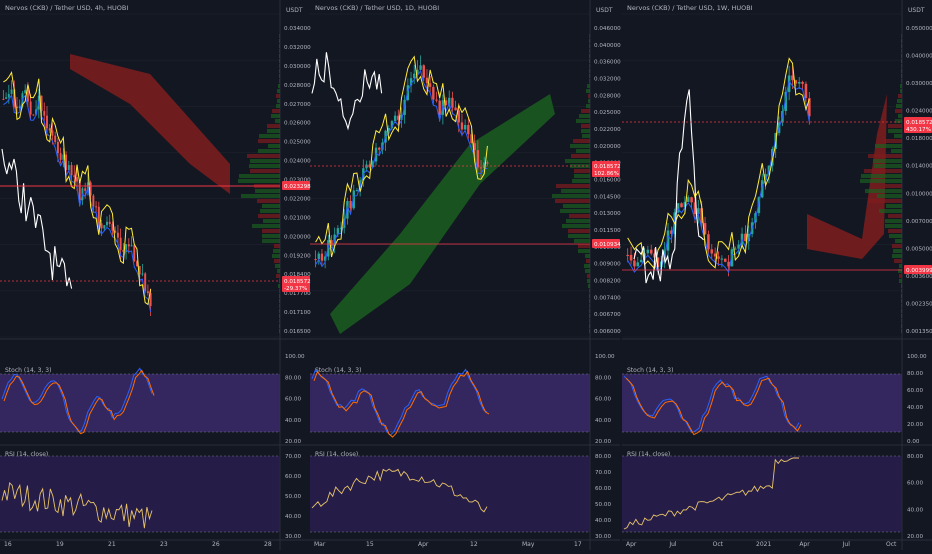  What do you see at coordinates (399, 490) in the screenshot?
I see `rsi-line` at bounding box center [399, 490].